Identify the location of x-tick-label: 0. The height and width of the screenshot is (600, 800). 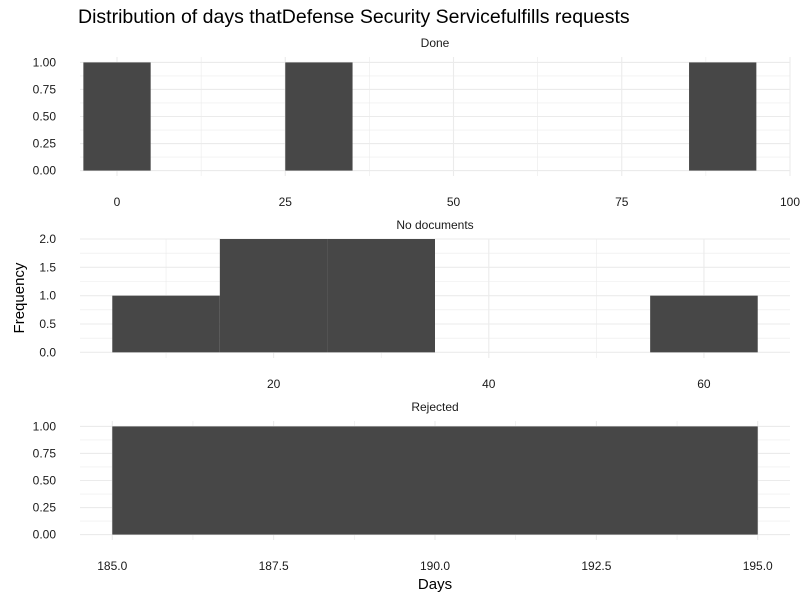
(117, 202).